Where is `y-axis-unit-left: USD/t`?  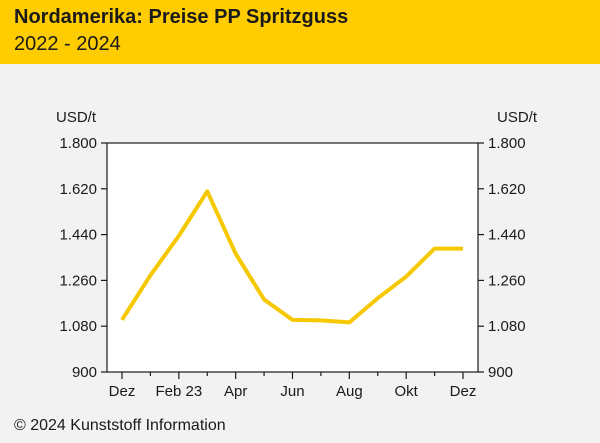 y-axis-unit-left: USD/t is located at coordinates (76, 117).